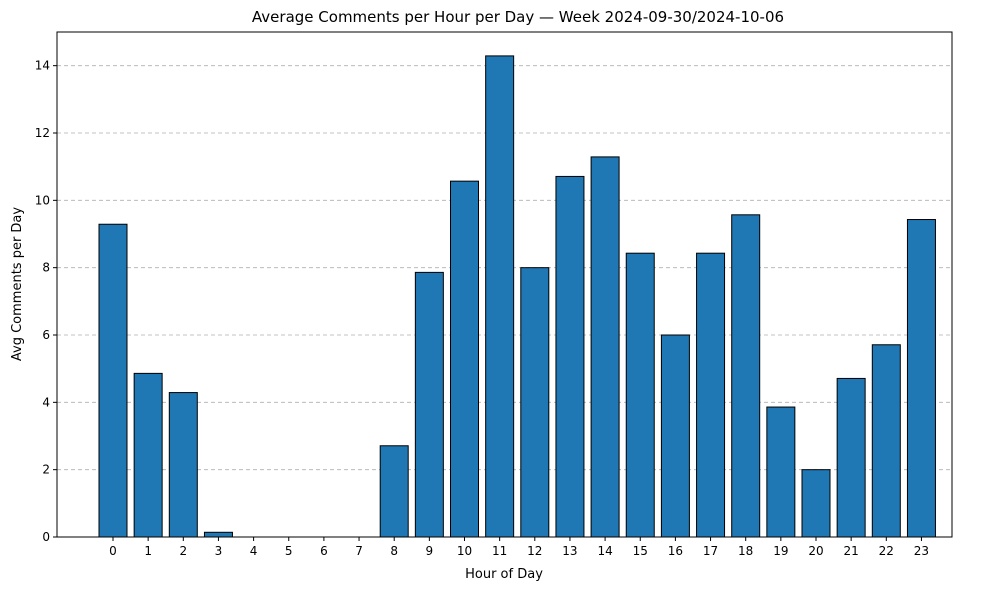 This screenshot has height=590, width=989. What do you see at coordinates (710, 551) in the screenshot?
I see `x-tick-label-17: 17` at bounding box center [710, 551].